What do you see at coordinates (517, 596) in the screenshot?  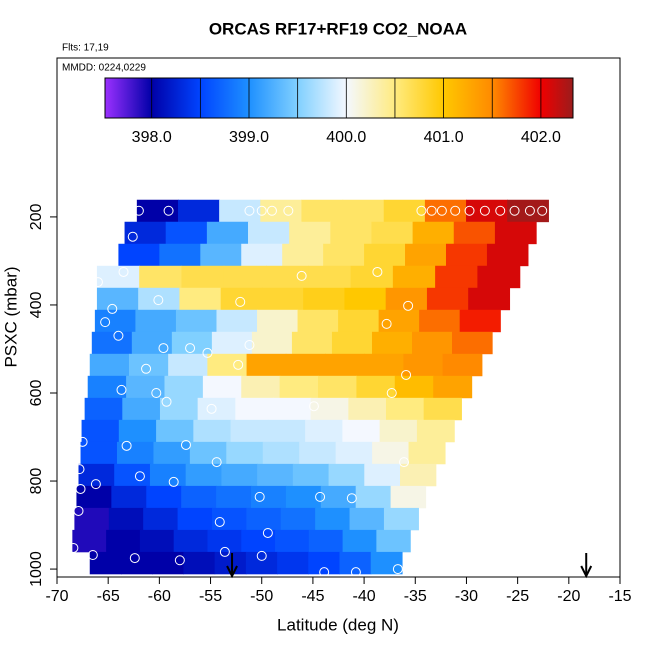 I see `x-tick-label: -25` at bounding box center [517, 596].